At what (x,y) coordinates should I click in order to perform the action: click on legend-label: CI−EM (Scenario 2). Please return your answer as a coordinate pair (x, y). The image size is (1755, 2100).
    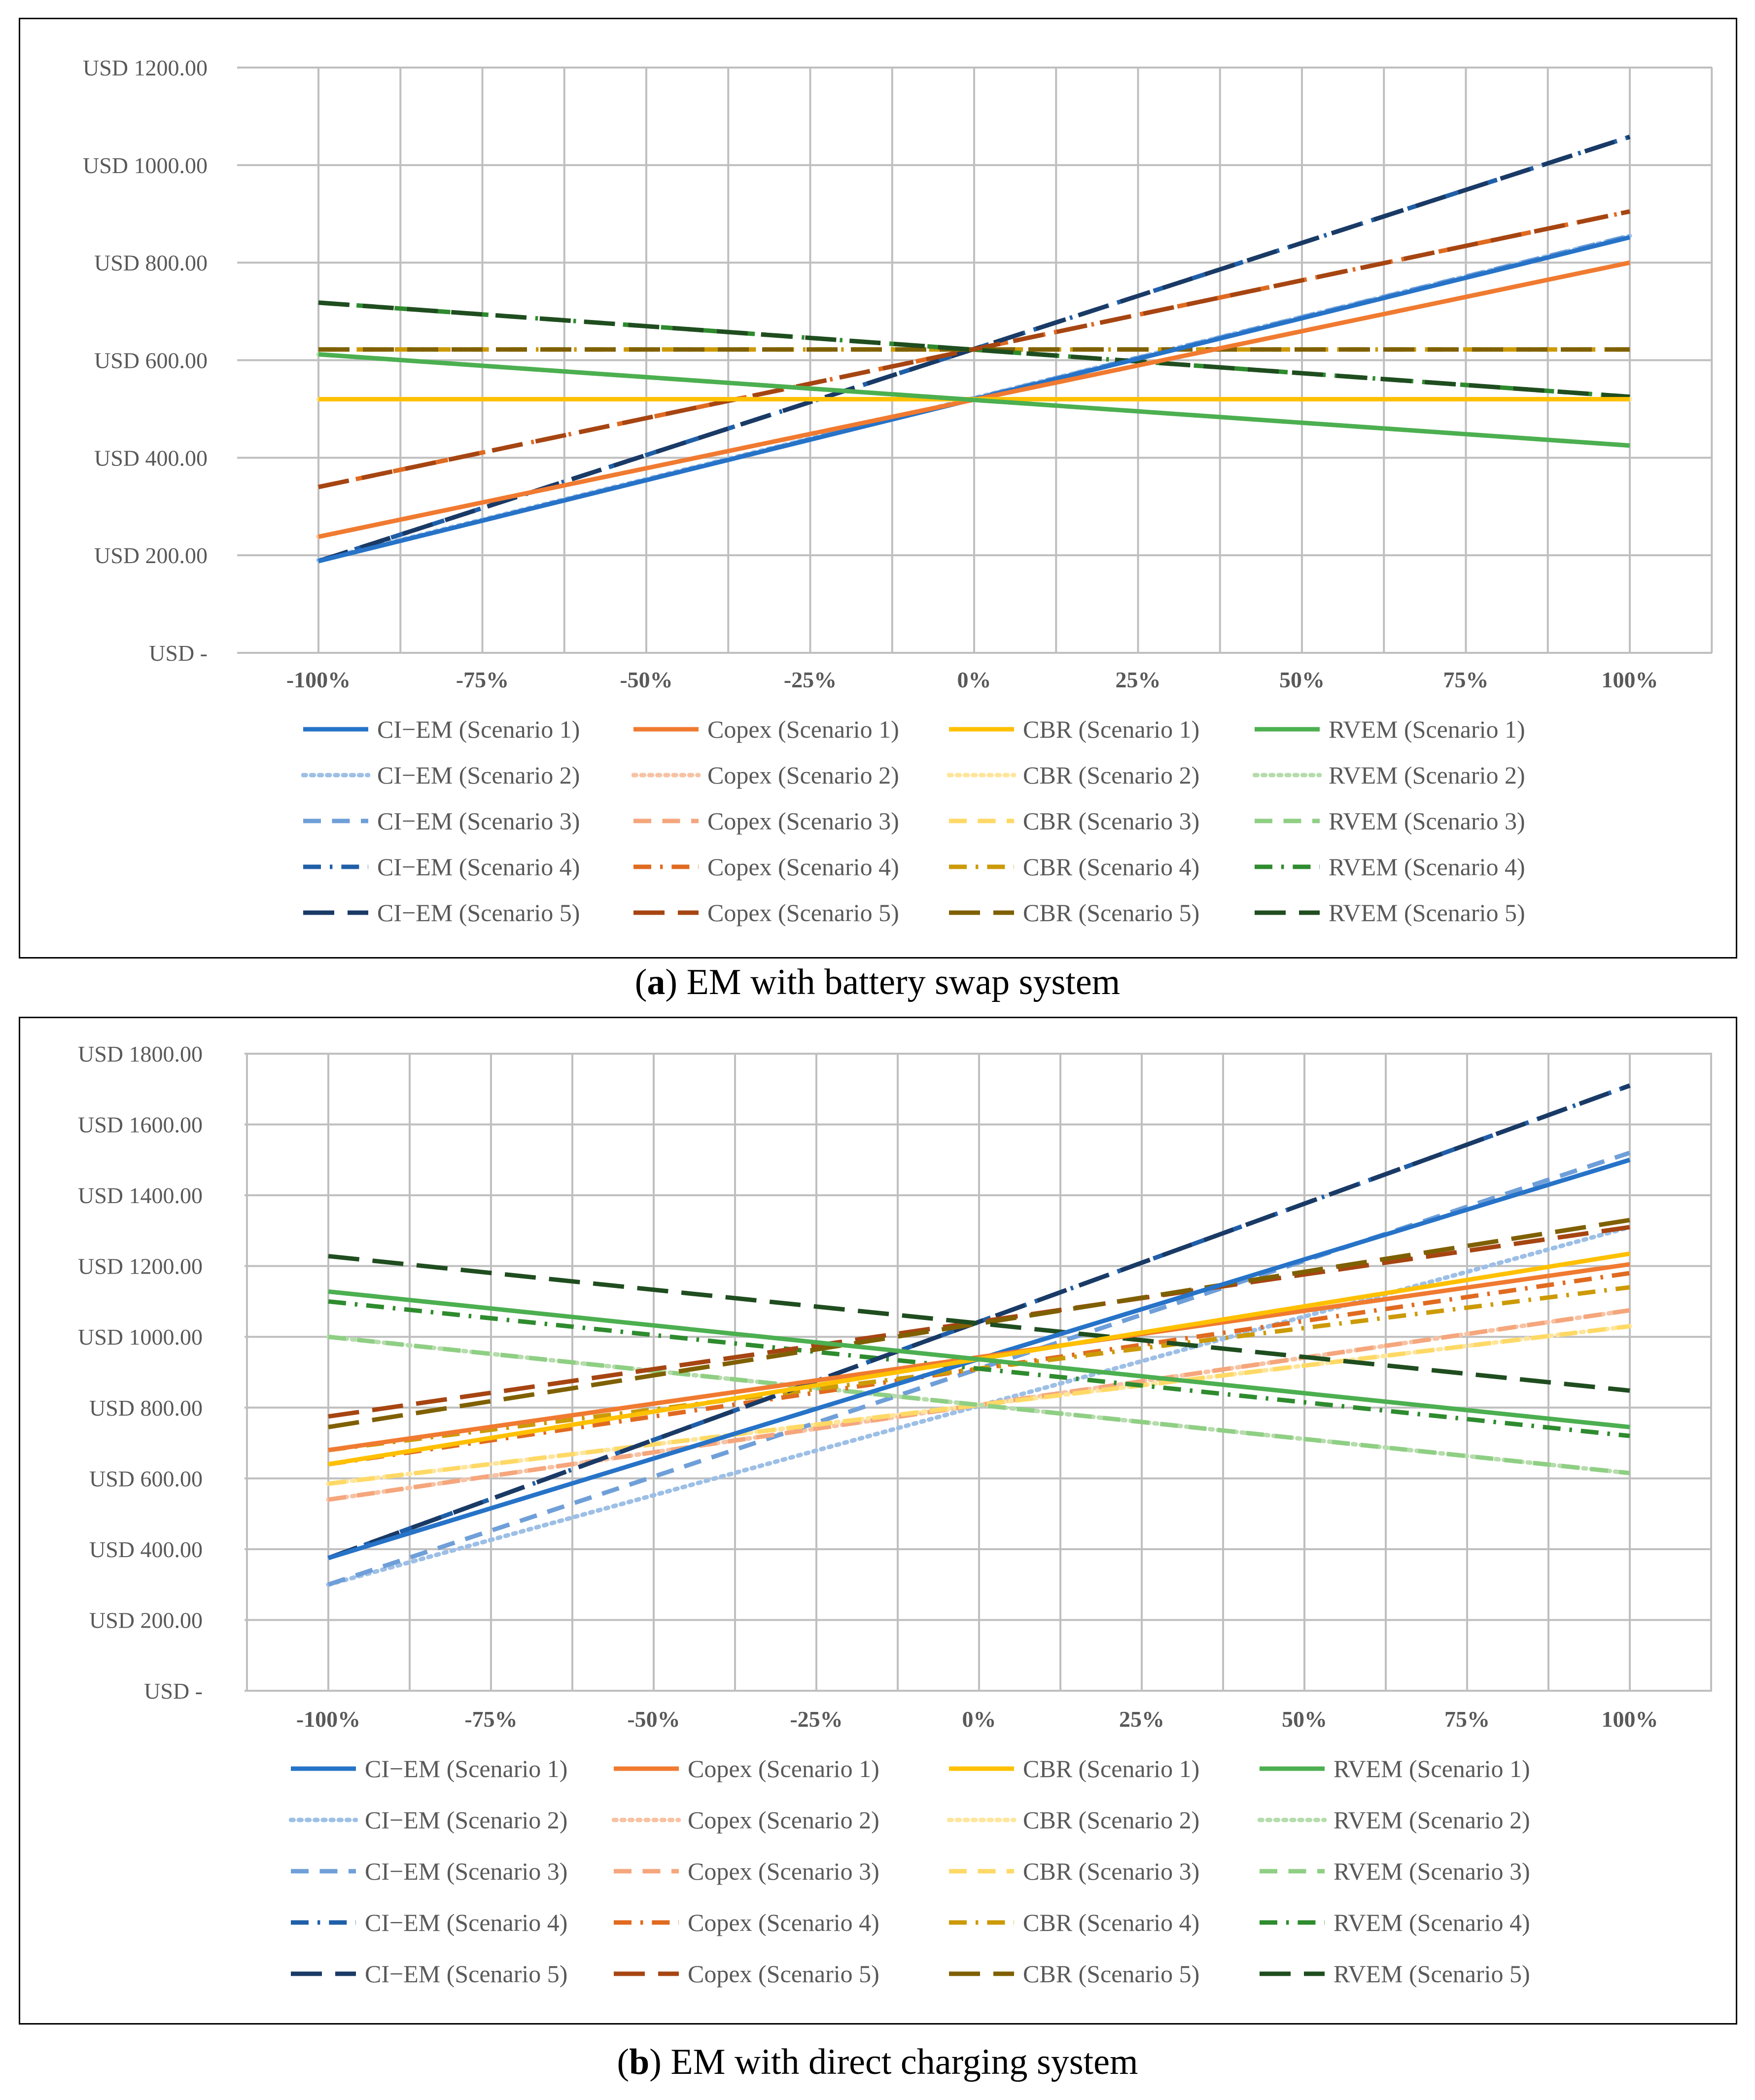
    Looking at the image, I should click on (467, 1820).